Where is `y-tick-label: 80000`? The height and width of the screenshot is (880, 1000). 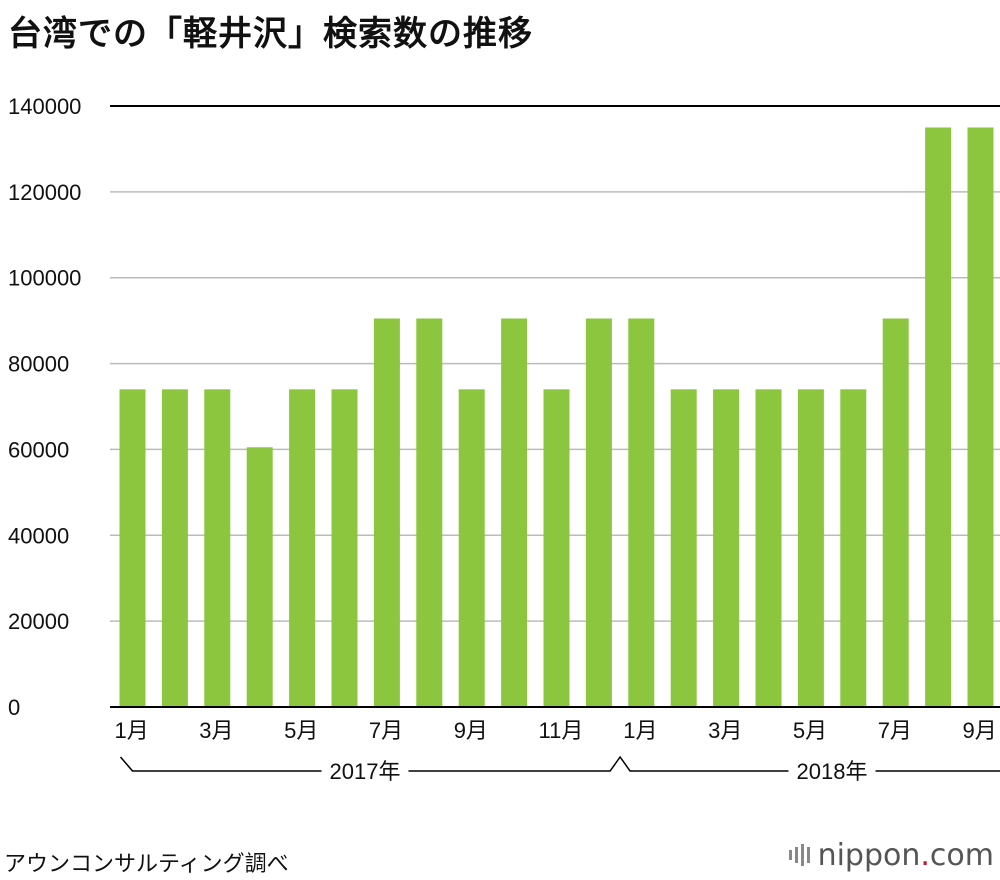
y-tick-label: 80000 is located at coordinates (38, 364).